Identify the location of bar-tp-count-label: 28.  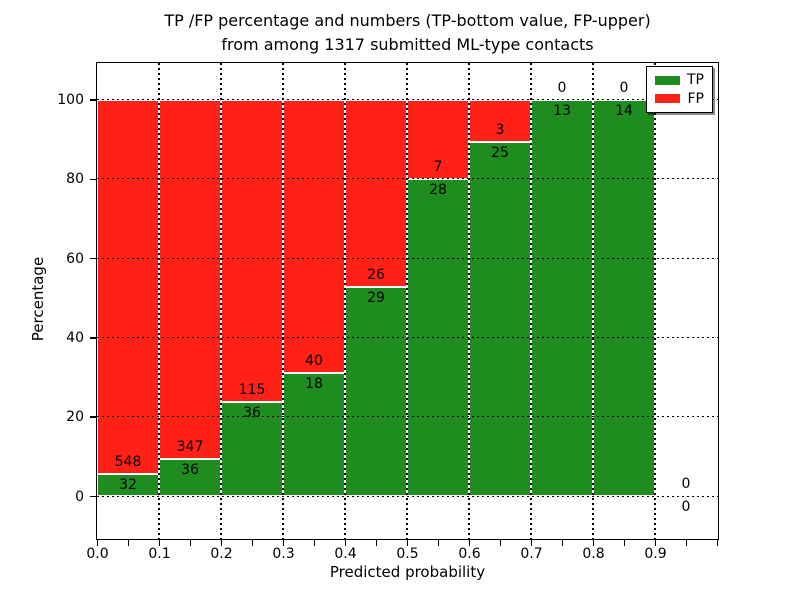
(438, 189).